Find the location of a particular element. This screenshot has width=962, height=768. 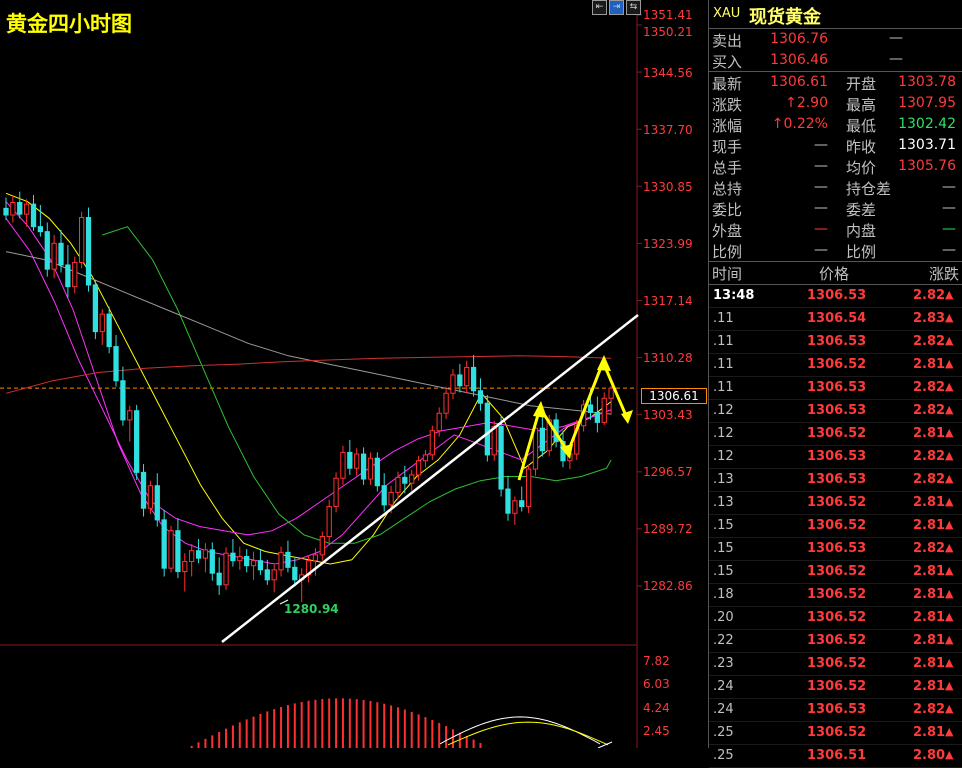

tick-price: 1306.52 is located at coordinates (837, 364).